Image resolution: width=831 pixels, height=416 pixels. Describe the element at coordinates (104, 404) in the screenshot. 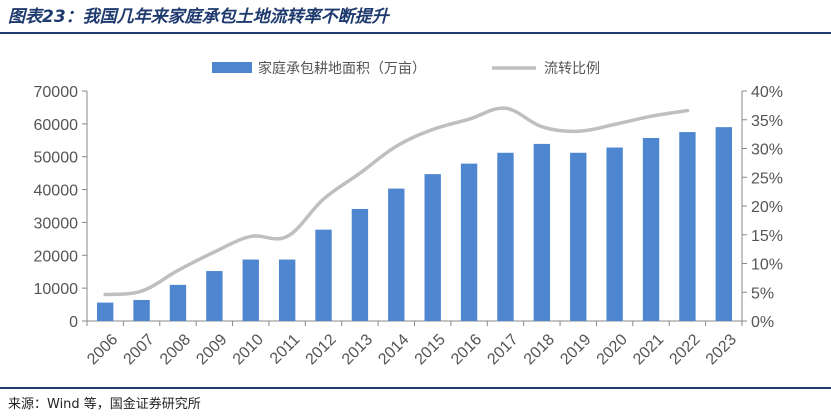

I see `source-note: 来源：Wind 等，国金证券研究所` at that location.